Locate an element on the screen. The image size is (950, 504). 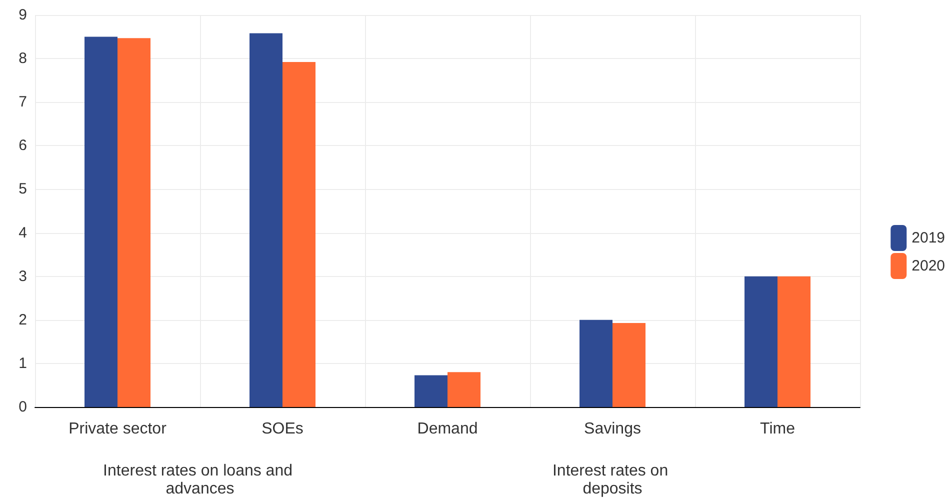
y-tick-label: 6 is located at coordinates (22, 145).